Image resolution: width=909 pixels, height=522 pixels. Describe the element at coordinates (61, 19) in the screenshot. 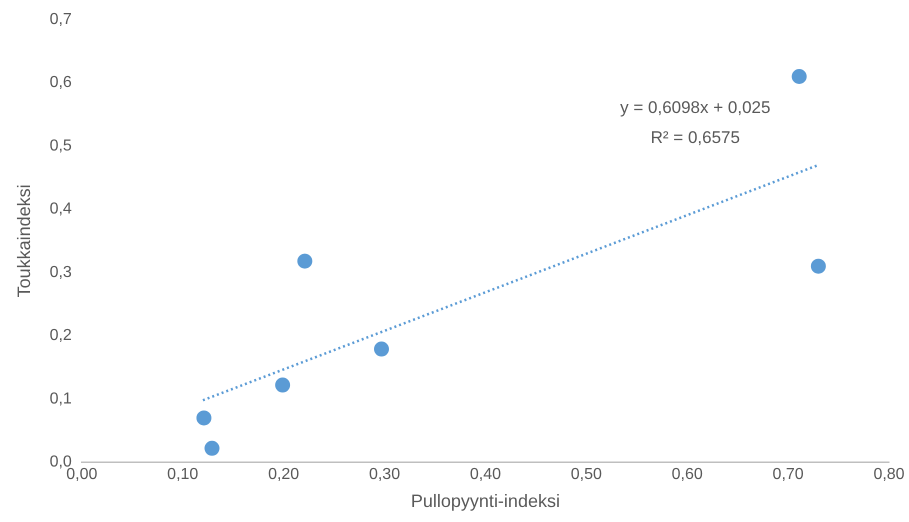

I see `y-tick-label: 0,7` at that location.